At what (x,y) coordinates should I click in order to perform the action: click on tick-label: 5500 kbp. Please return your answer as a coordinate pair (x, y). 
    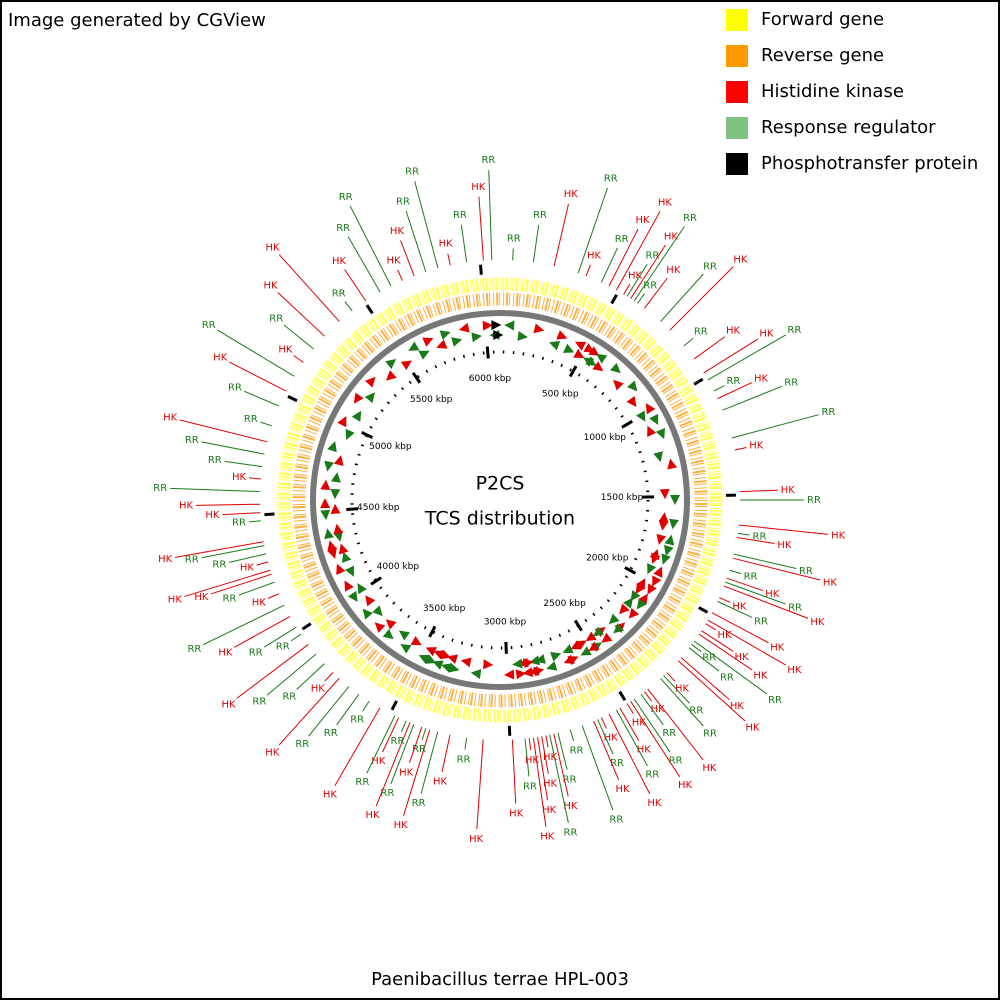
    Looking at the image, I should click on (431, 400).